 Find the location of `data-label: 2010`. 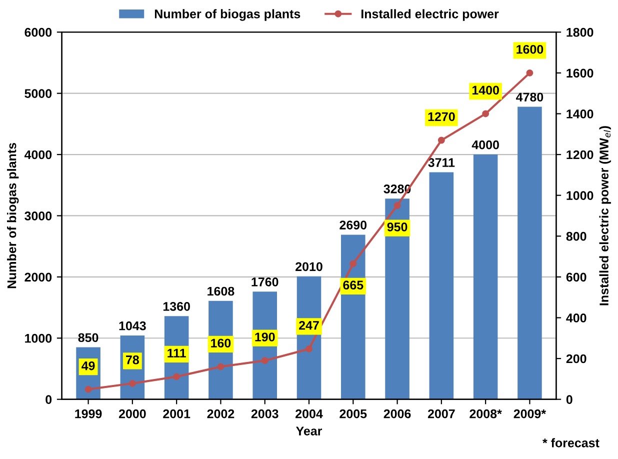

data-label: 2010 is located at coordinates (309, 267).